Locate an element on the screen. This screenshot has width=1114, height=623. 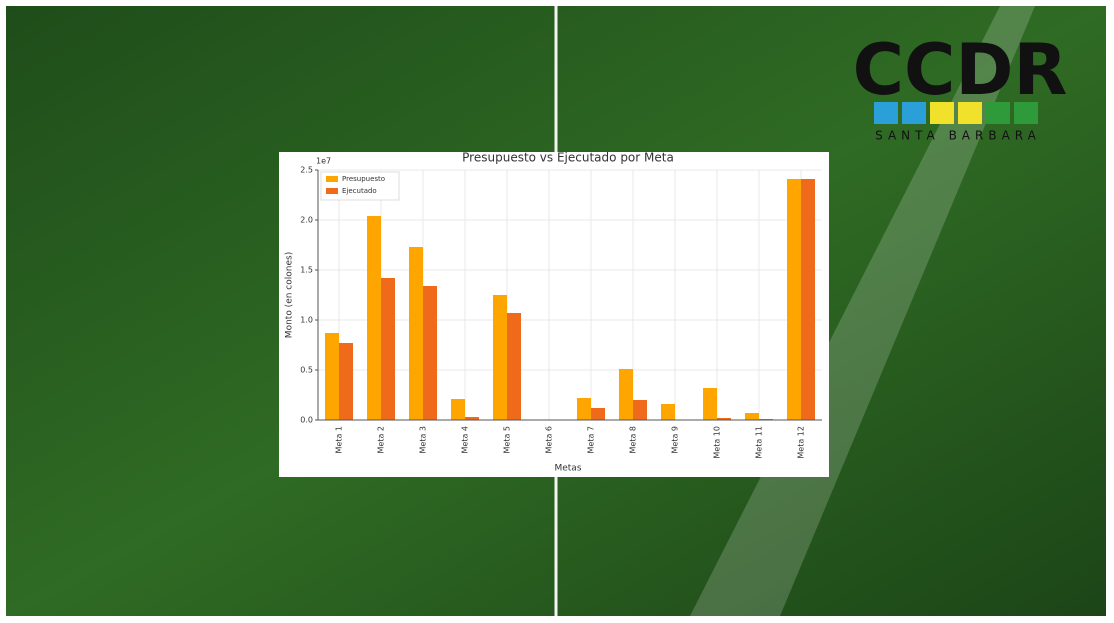
x-tick-label: Meta 12 is located at coordinates (801, 442).